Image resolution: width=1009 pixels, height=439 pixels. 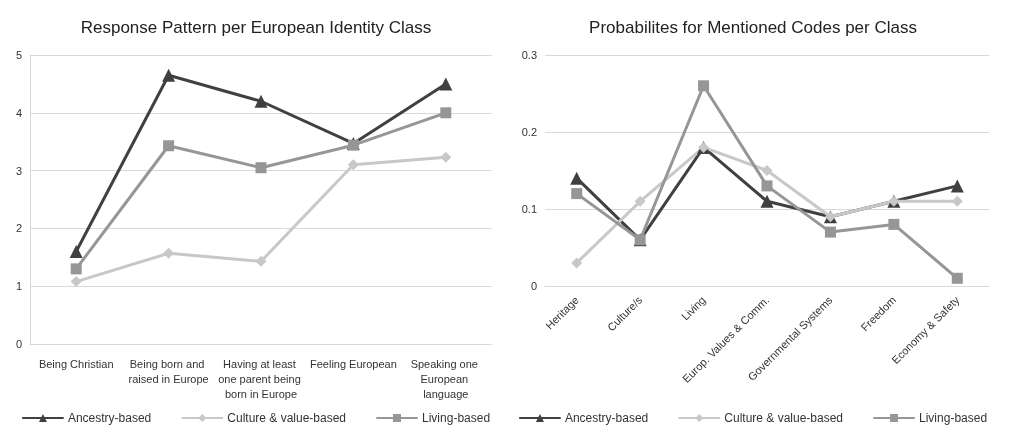 What do you see at coordinates (529, 209) in the screenshot?
I see `y-tick-label: 0.1` at bounding box center [529, 209].